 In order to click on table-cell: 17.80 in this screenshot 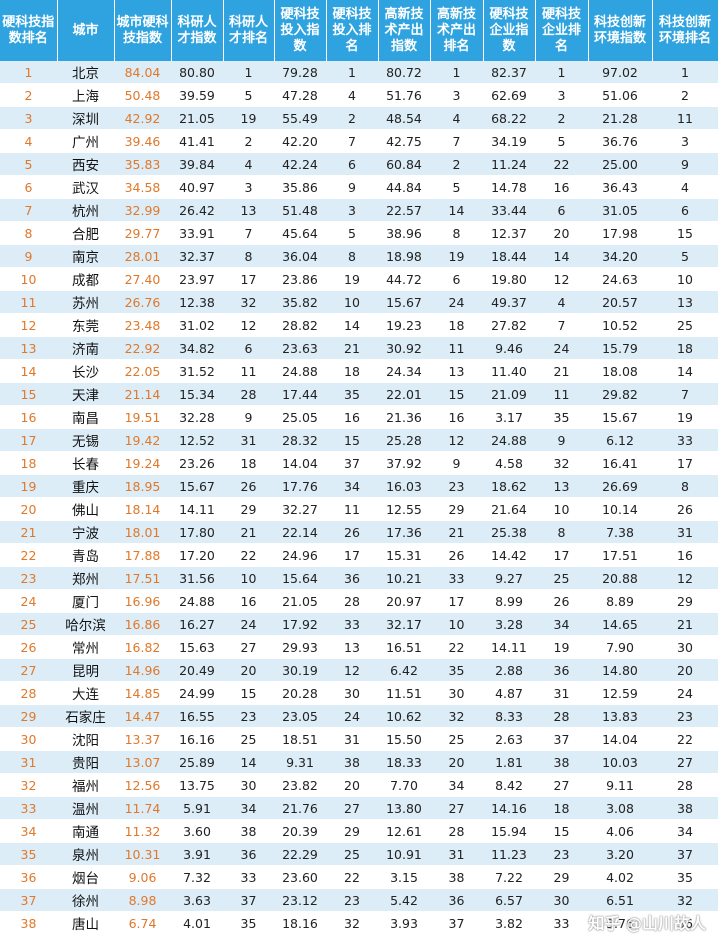, I will do `click(197, 532)`.